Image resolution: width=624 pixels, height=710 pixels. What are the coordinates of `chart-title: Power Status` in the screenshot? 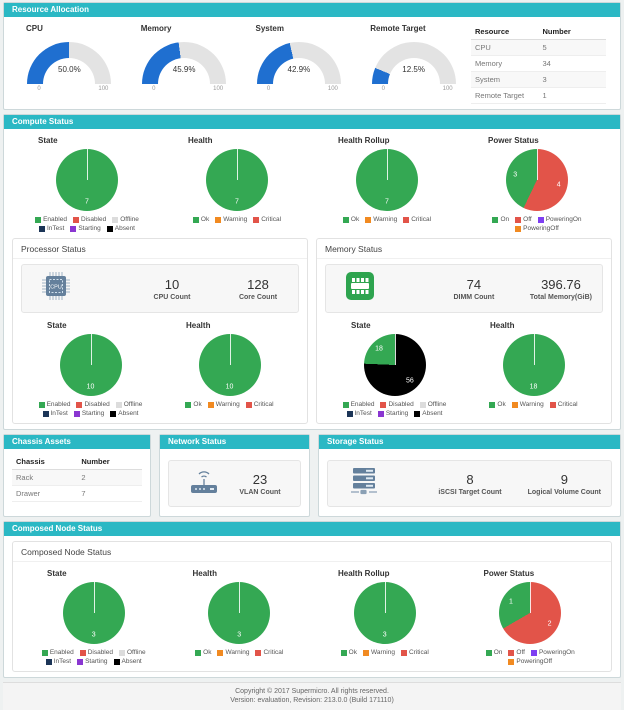 It's located at (513, 140).